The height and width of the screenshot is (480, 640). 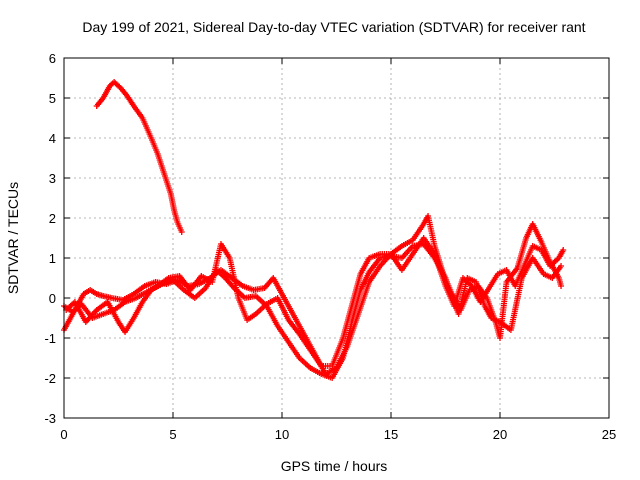 What do you see at coordinates (52, 258) in the screenshot?
I see `y-tick-label: 1` at bounding box center [52, 258].